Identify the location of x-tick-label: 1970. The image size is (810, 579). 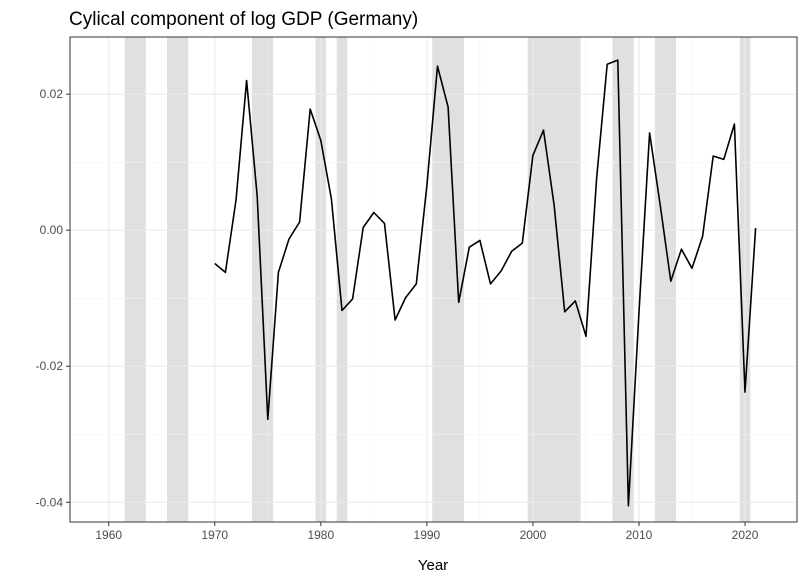
(214, 535).